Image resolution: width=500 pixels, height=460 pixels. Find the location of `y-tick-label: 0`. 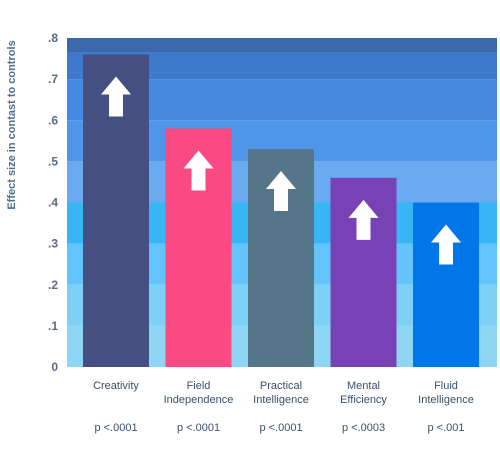

y-tick-label: 0 is located at coordinates (54, 367).